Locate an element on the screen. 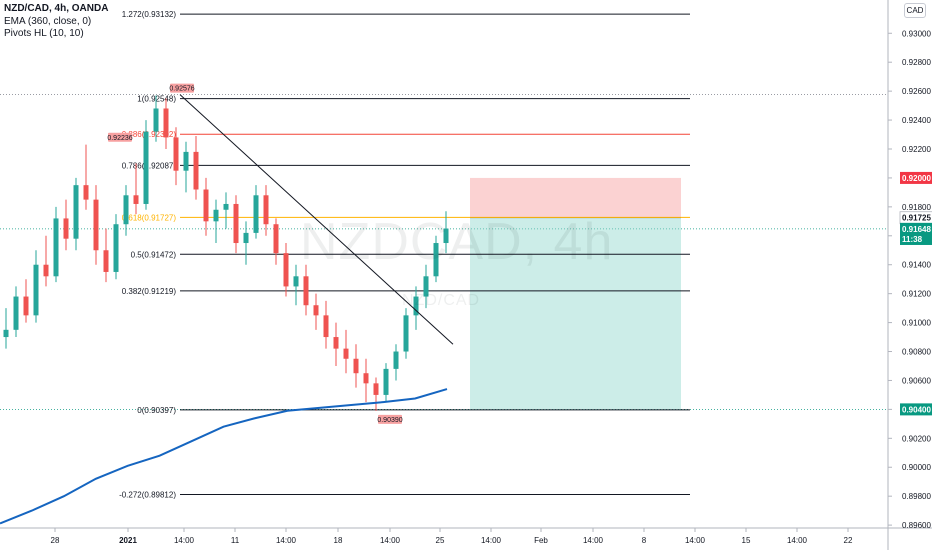  time-tick-label: 25 is located at coordinates (440, 540).